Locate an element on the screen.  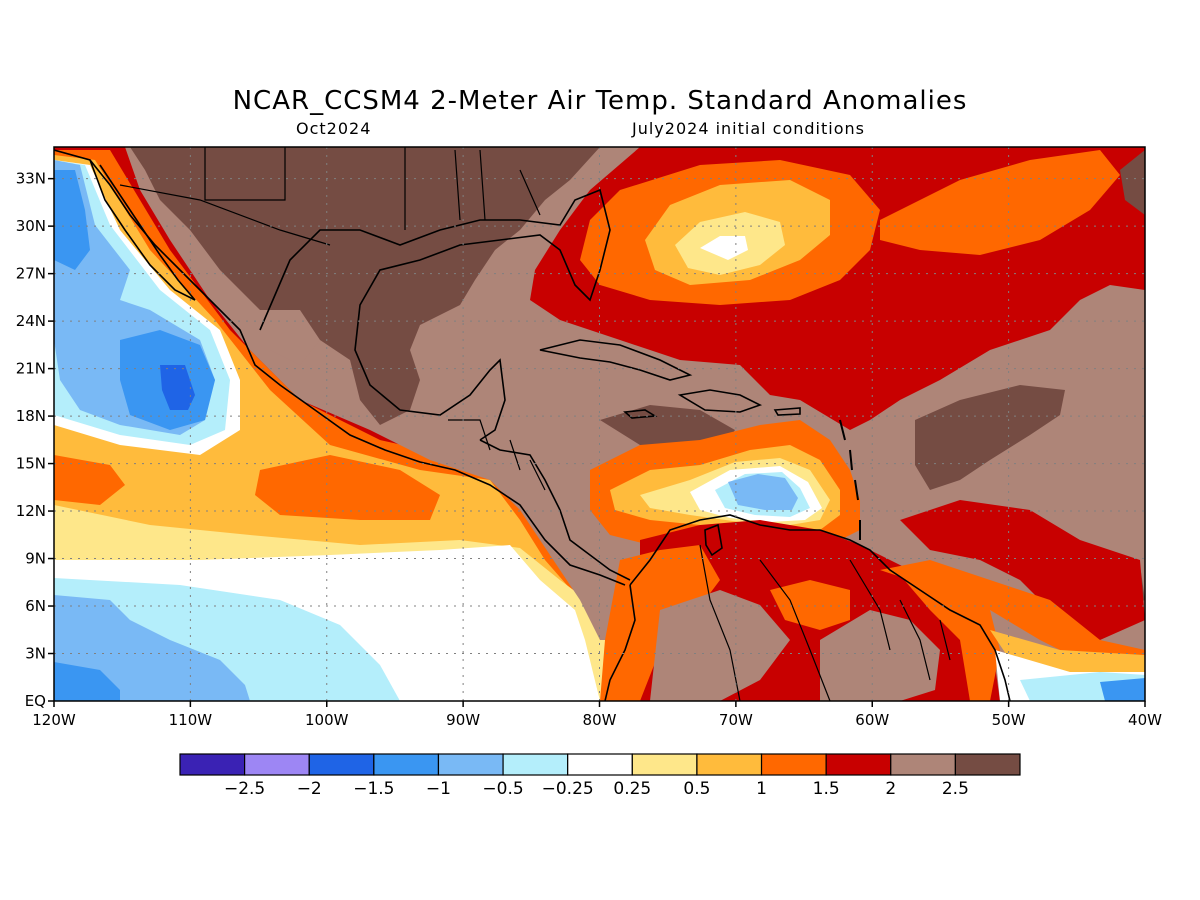
colorbar-label: 0.5 is located at coordinates (696, 789).